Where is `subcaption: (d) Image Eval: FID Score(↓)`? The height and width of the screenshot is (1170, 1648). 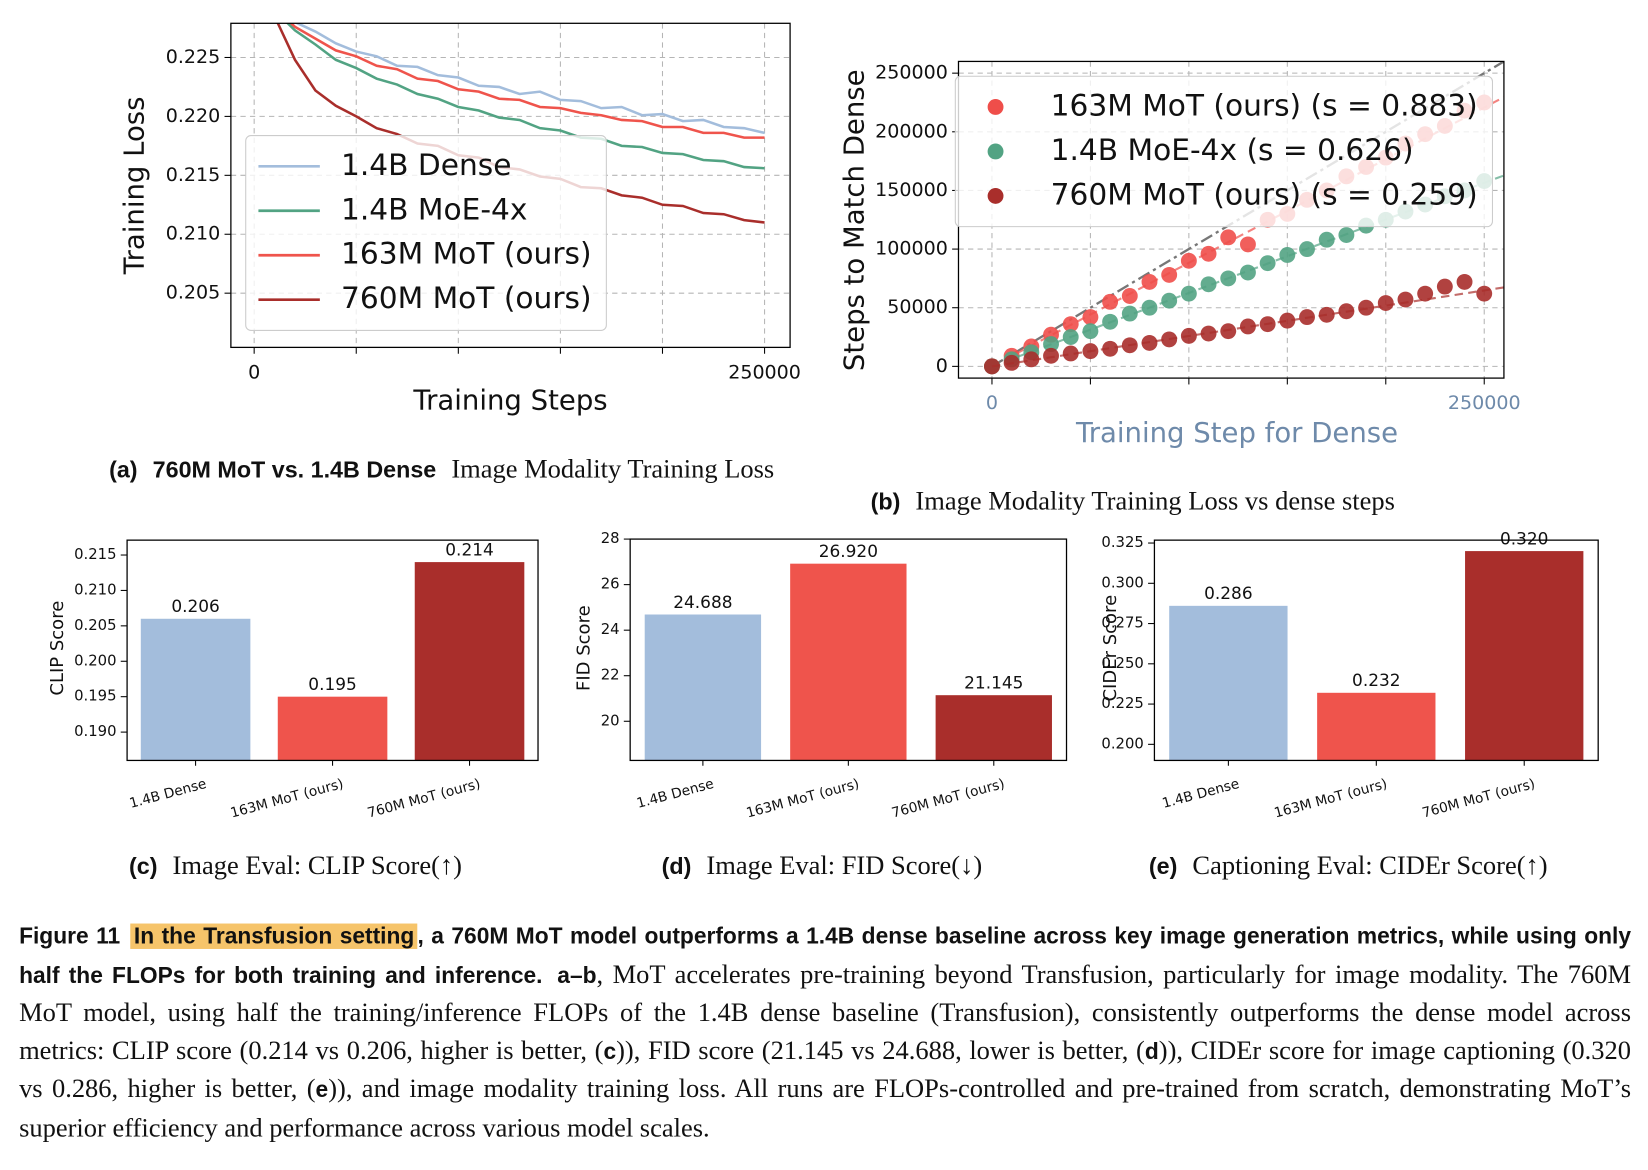 subcaption: (d) Image Eval: FID Score(↓) is located at coordinates (822, 866).